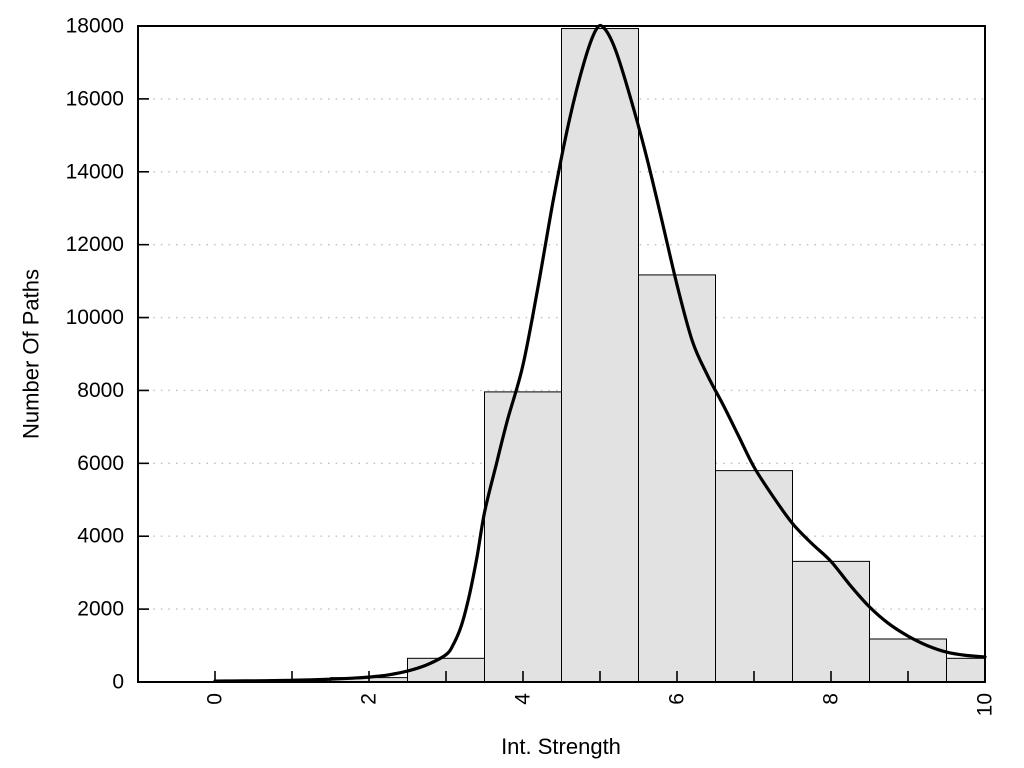  Describe the element at coordinates (100, 536) in the screenshot. I see `y-tick-label: 4000` at that location.